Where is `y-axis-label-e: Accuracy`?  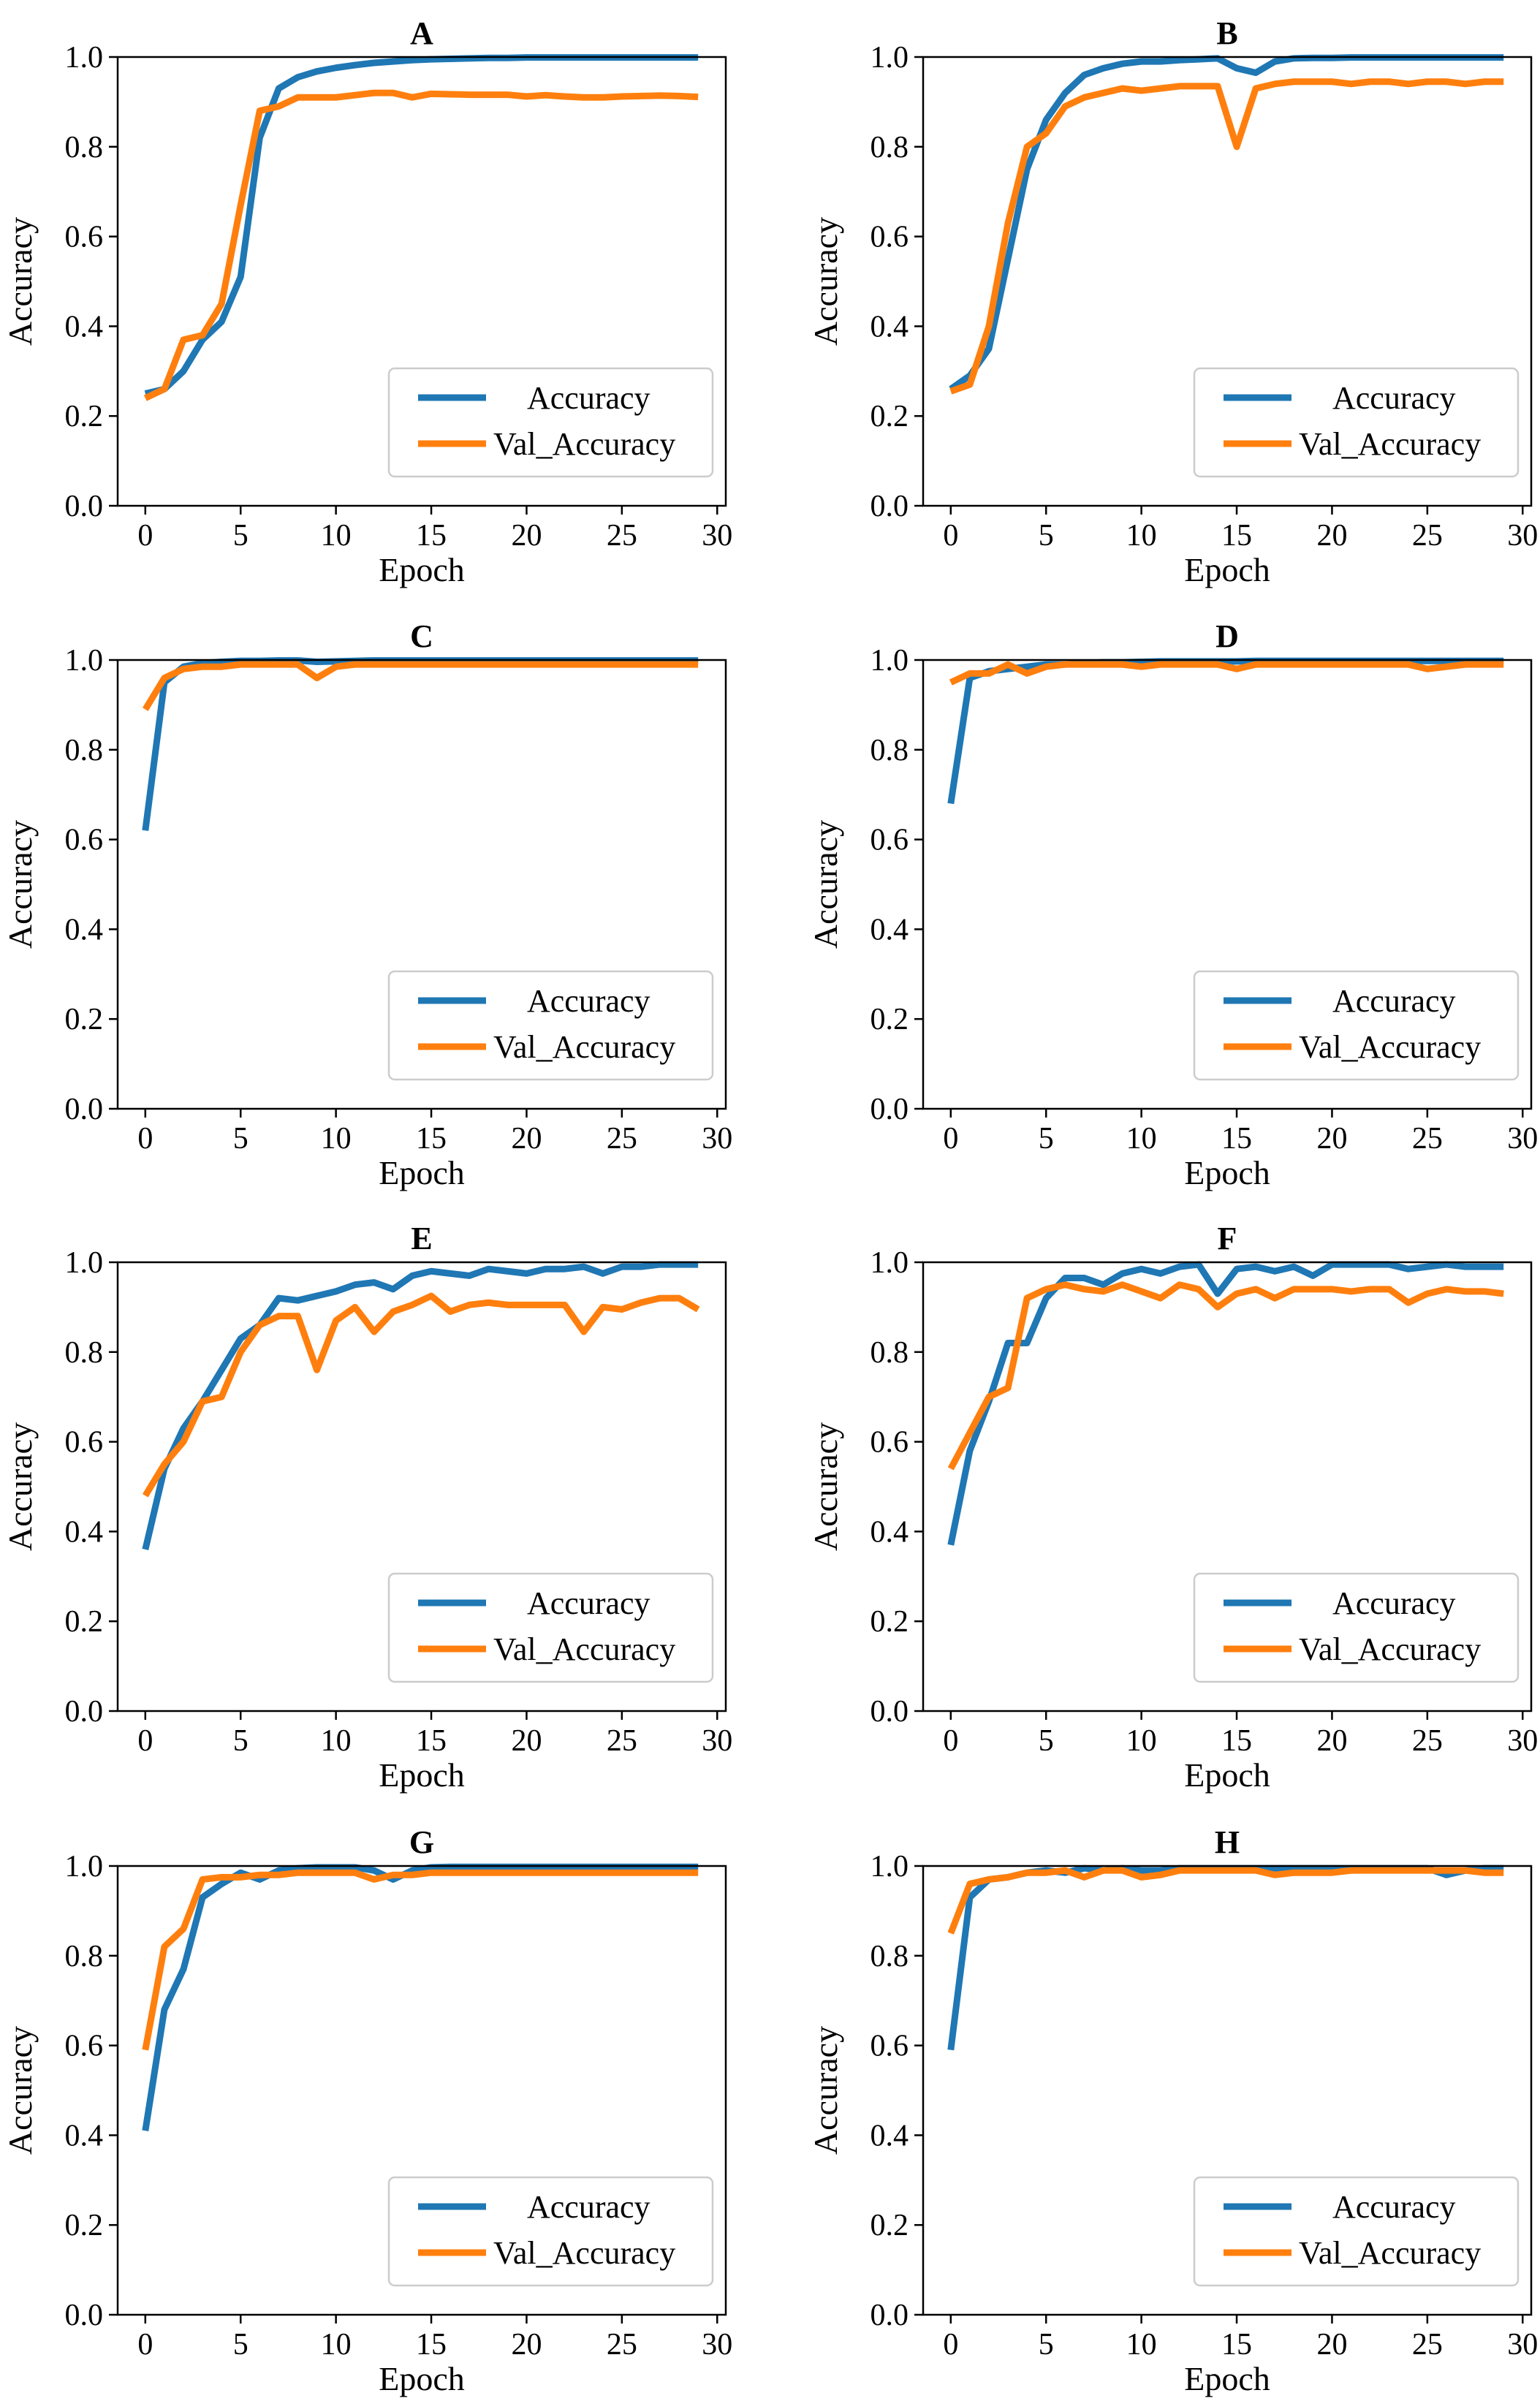
y-axis-label-e: Accuracy is located at coordinates (20, 1486).